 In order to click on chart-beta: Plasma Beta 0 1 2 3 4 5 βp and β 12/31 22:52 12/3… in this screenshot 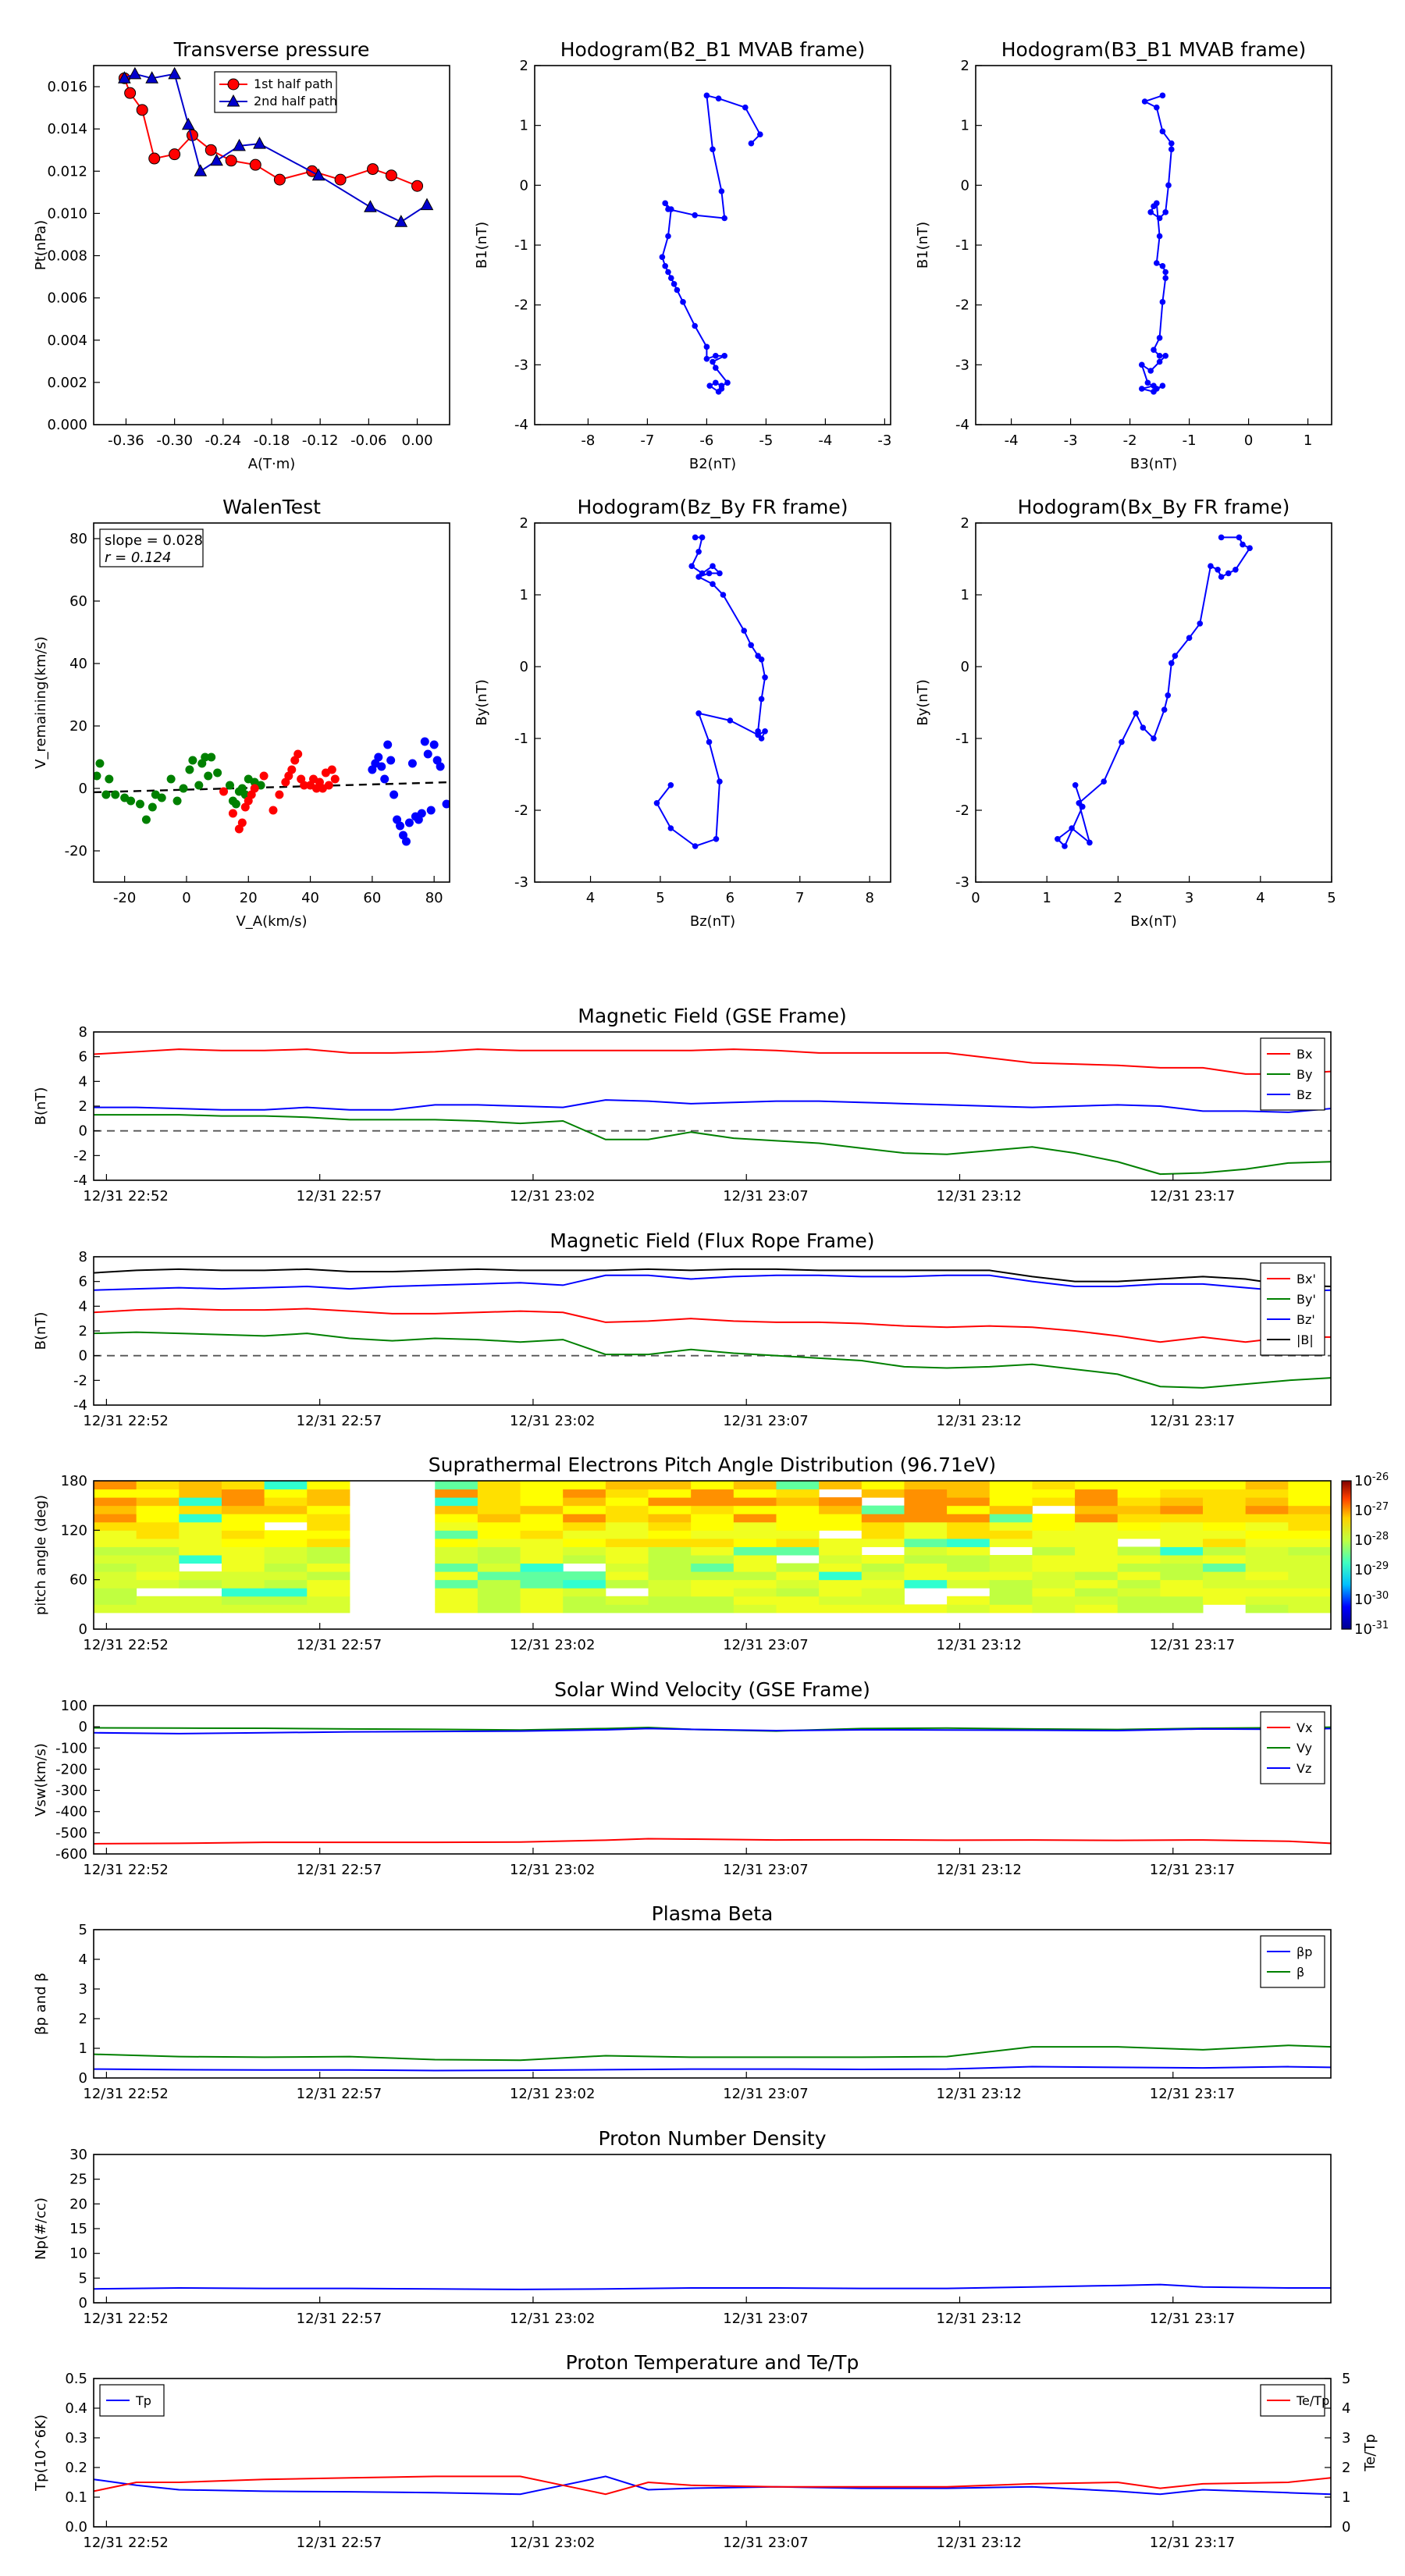, I will do `click(682, 2002)`.